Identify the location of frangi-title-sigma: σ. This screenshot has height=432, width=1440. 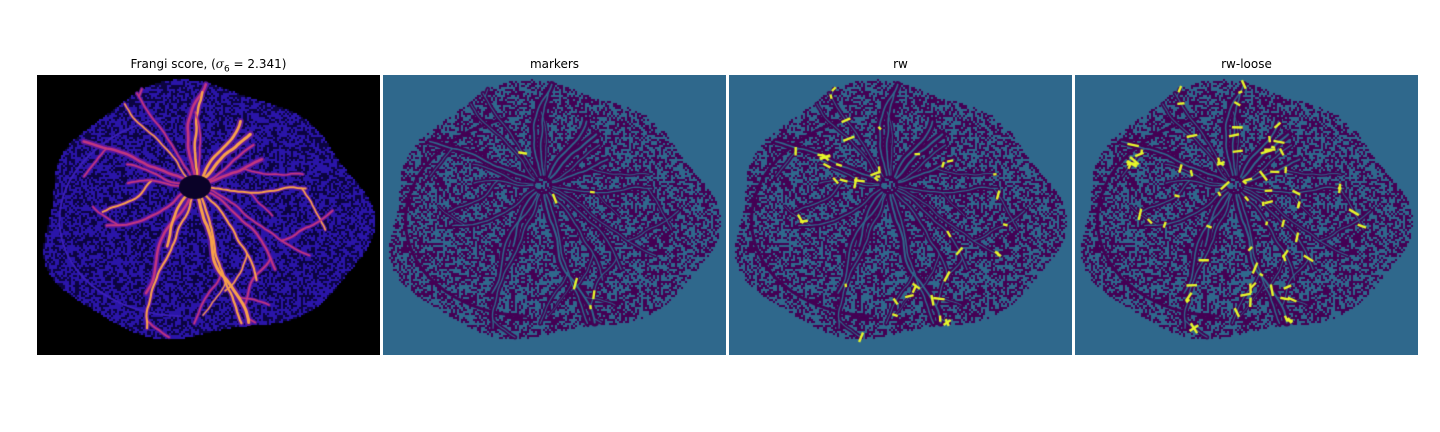
(219, 64).